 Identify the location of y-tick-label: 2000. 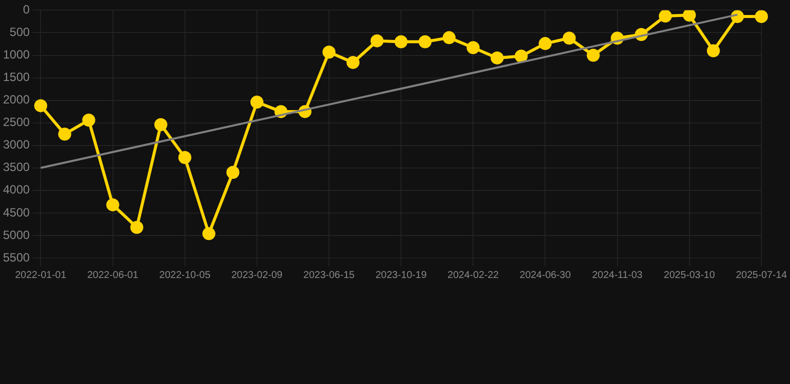
(16, 99).